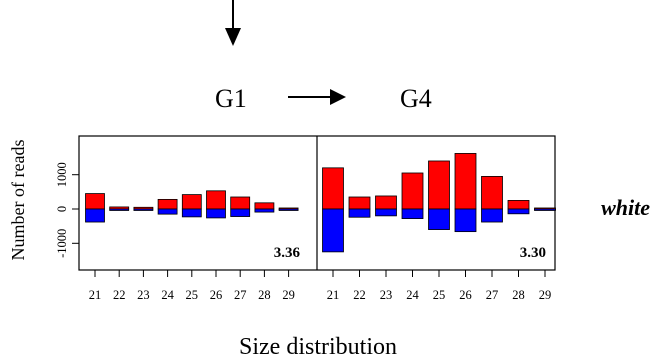 The width and height of the screenshot is (654, 359). What do you see at coordinates (288, 295) in the screenshot?
I see `x-tick-label-g1-29: 29` at bounding box center [288, 295].